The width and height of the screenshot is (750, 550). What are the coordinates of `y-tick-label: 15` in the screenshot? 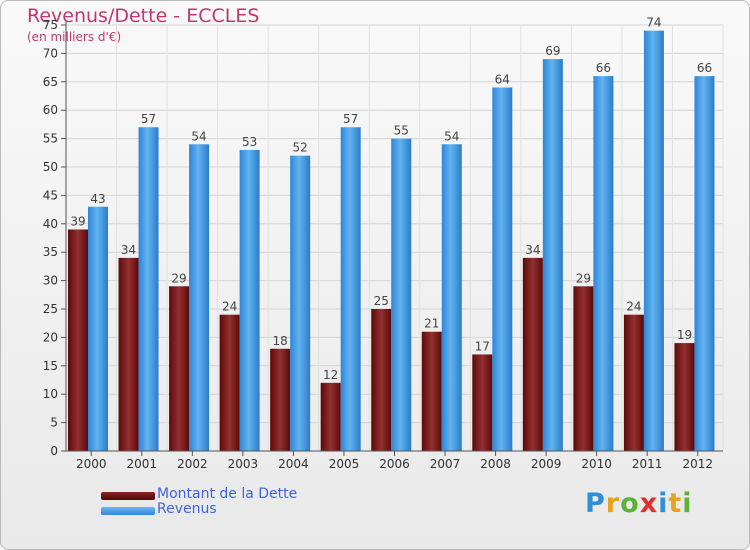 It's located at (50, 366).